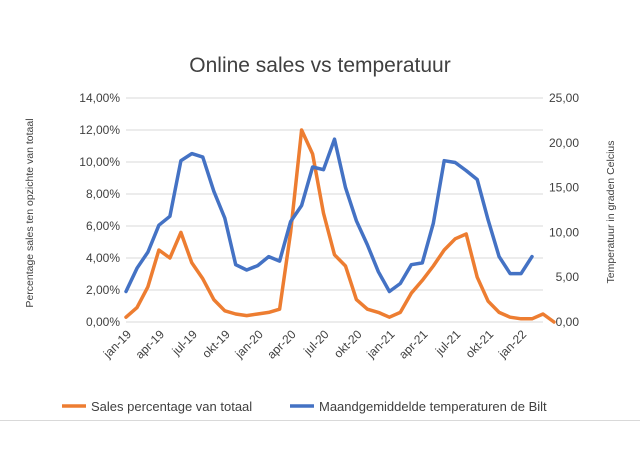 Image resolution: width=640 pixels, height=465 pixels. What do you see at coordinates (564, 188) in the screenshot?
I see `right-tick-label: 15,00` at bounding box center [564, 188].